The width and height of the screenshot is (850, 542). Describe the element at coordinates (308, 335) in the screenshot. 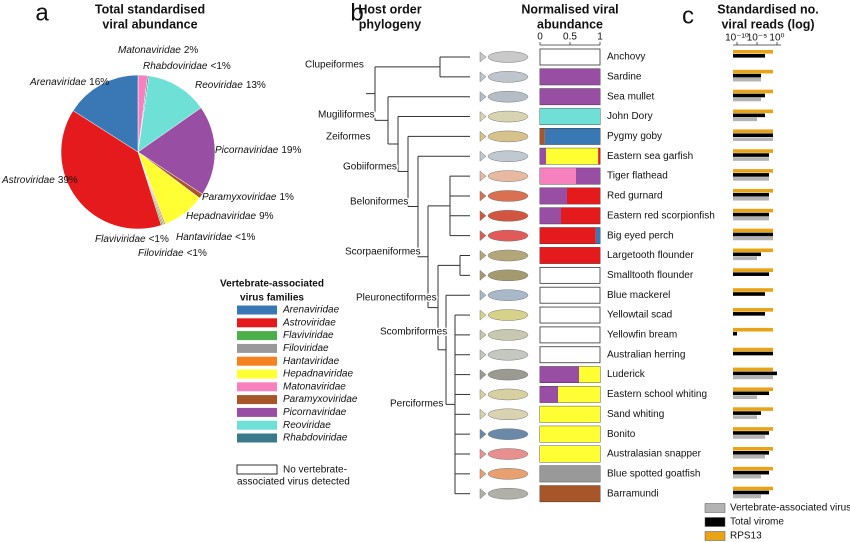

I see `legend-label: Flaviviridae` at that location.